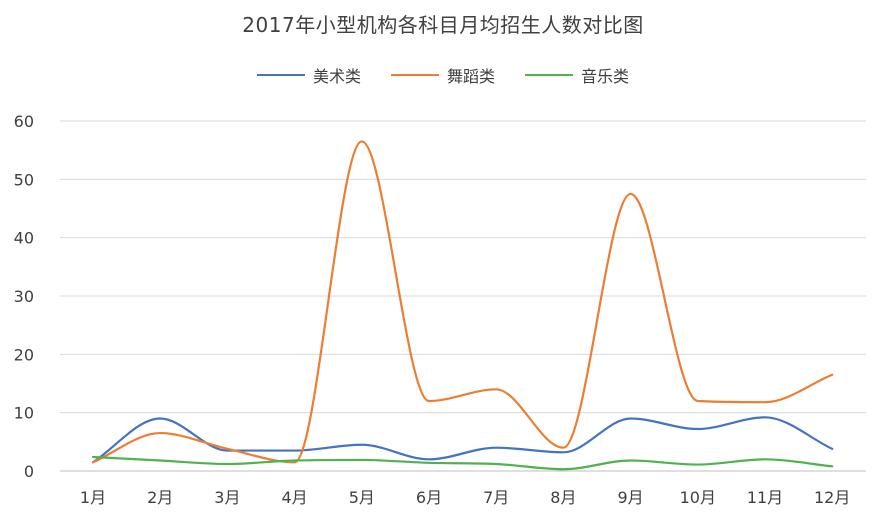  Describe the element at coordinates (470, 76) in the screenshot. I see `legend-label-1: 舞蹈类` at that location.